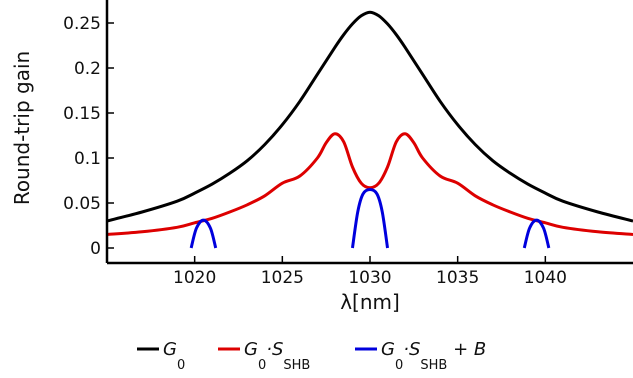  Describe the element at coordinates (311, 356) in the screenshot. I see `legend: G0 G0·SSHB G0·SSHB + B` at that location.